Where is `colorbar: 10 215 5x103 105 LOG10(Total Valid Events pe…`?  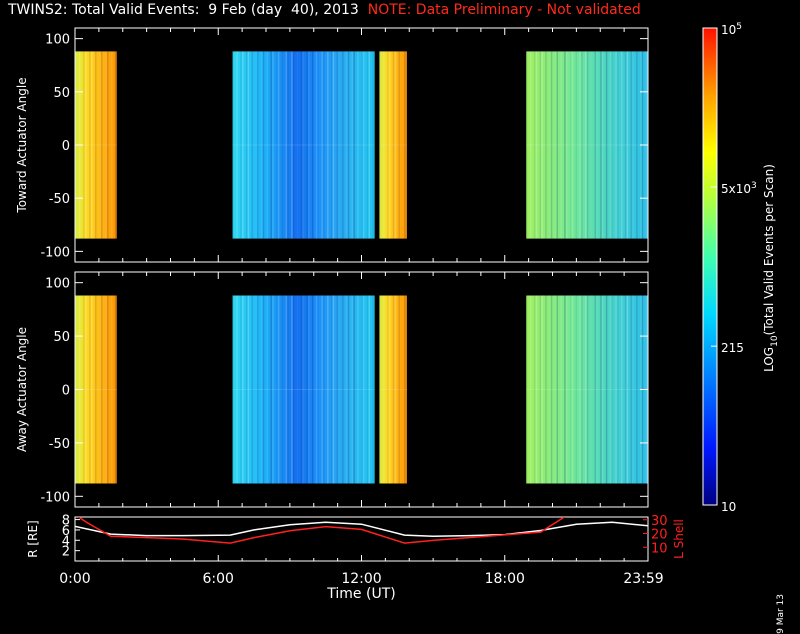
colorbar: 10 215 5x103 105 LOG10(Total Valid Events pe… is located at coordinates (741, 268).